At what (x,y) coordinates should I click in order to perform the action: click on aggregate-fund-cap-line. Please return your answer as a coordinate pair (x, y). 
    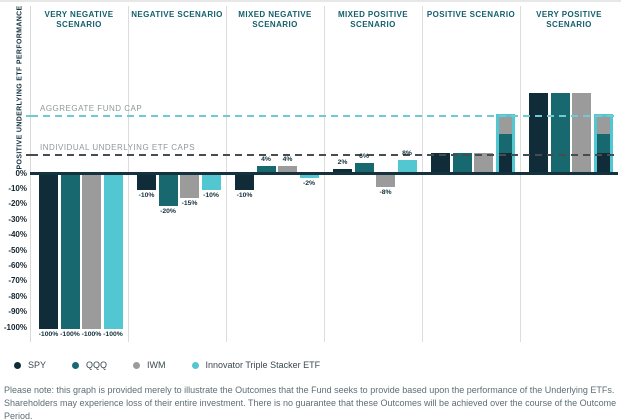
    Looking at the image, I should click on (324, 116).